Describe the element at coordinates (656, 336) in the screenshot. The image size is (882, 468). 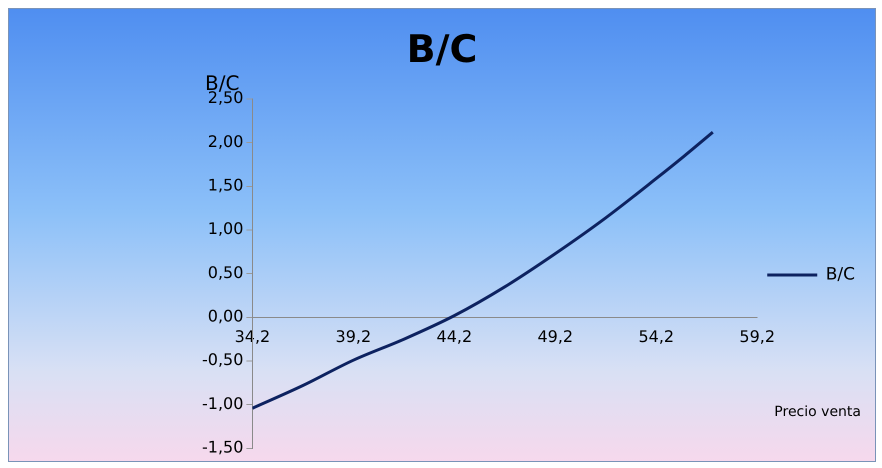
I see `x-tick-label: 54,2` at that location.